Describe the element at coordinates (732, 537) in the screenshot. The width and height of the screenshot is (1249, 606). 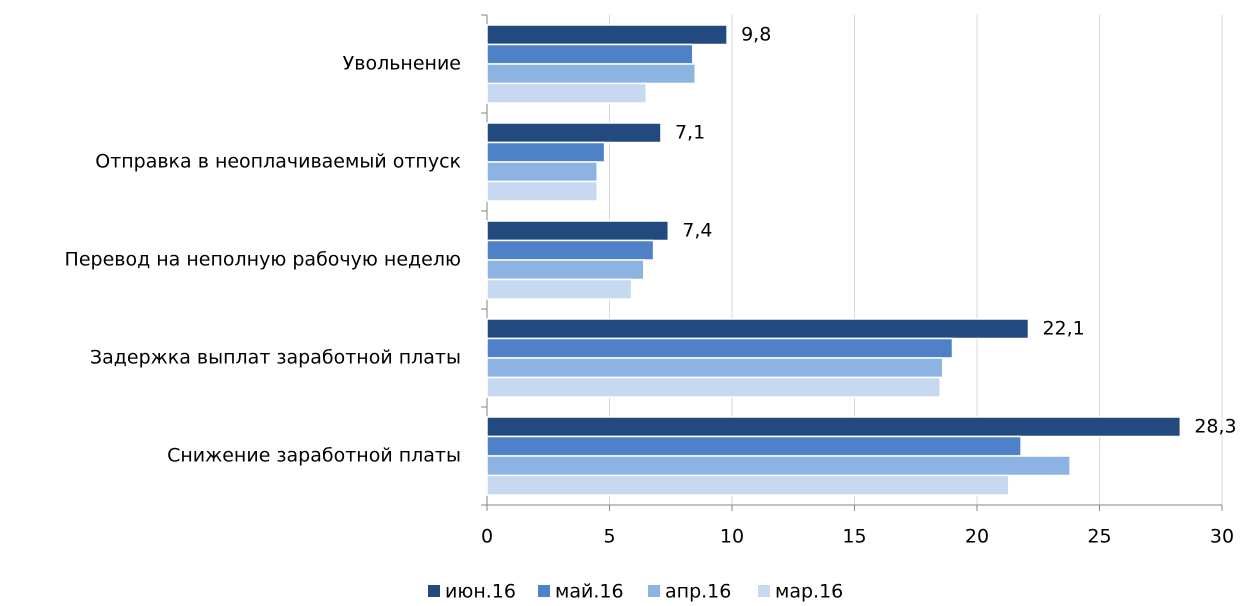
I see `x-tick-label: 10` at that location.